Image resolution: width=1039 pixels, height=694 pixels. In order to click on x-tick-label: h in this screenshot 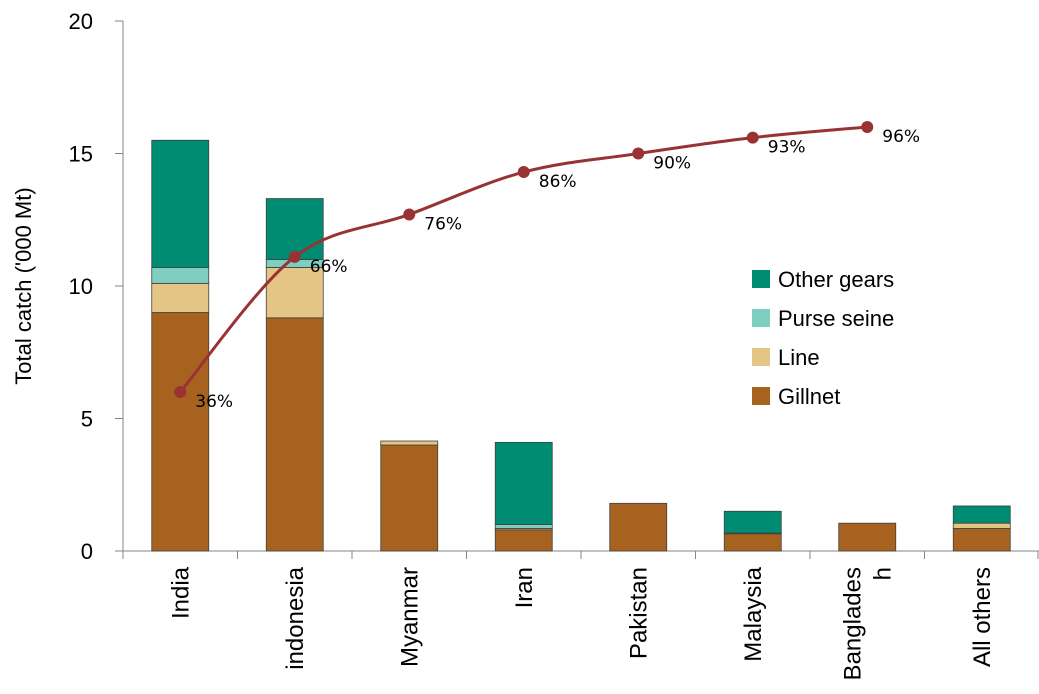, I will do `click(882, 573)`.